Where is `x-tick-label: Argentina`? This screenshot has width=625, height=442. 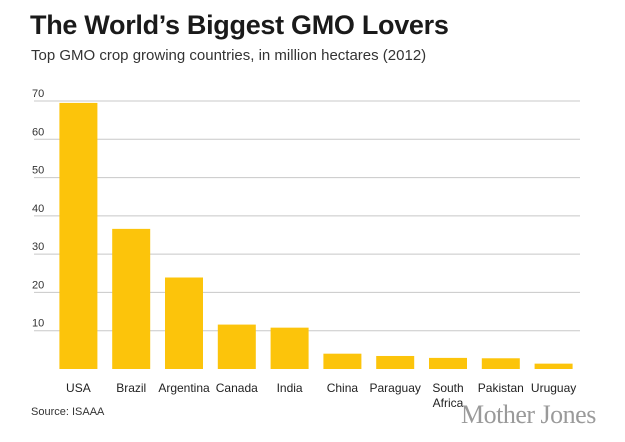
x-tick-label: Argentina is located at coordinates (184, 388).